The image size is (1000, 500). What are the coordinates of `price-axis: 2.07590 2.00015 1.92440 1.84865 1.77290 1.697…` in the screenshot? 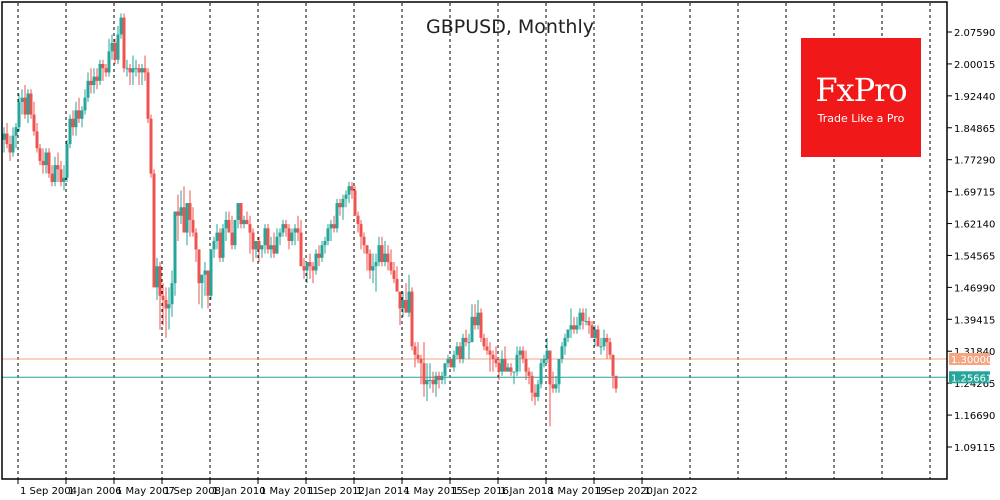 It's located at (971, 241).